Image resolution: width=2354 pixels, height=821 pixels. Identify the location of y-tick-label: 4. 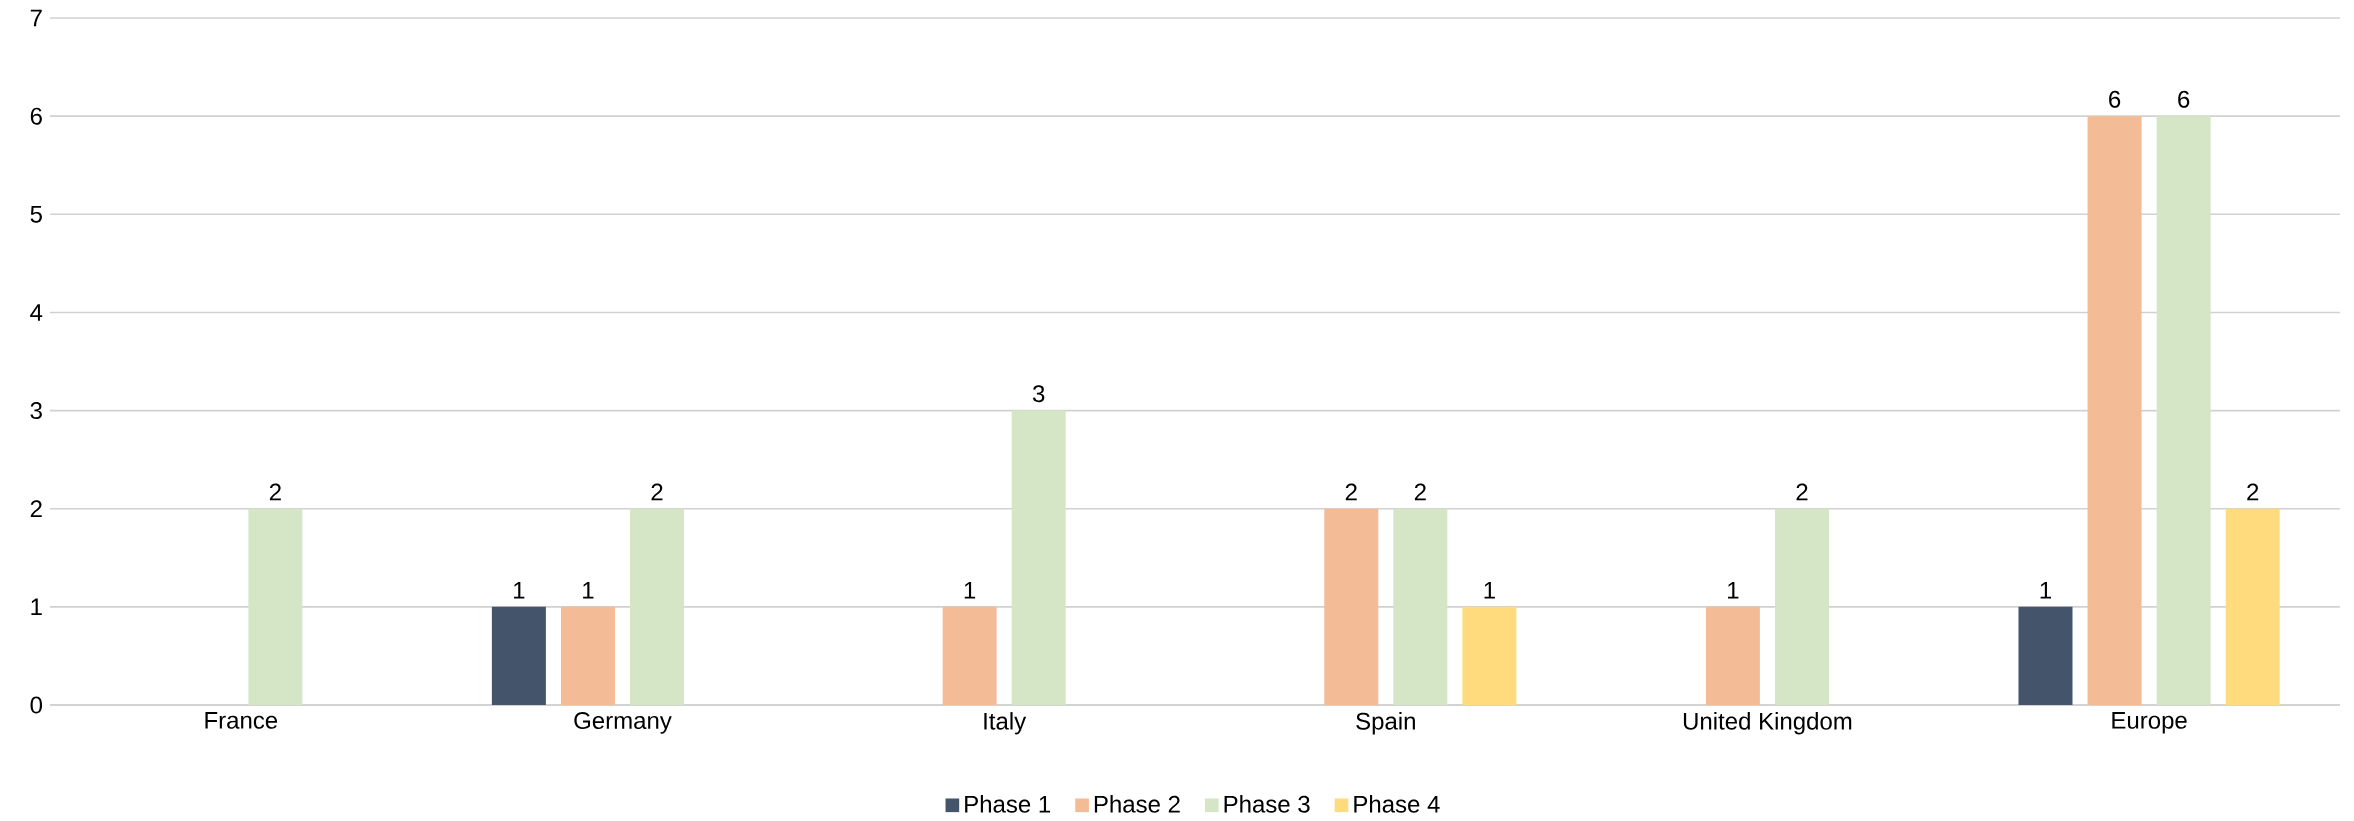
(36, 312).